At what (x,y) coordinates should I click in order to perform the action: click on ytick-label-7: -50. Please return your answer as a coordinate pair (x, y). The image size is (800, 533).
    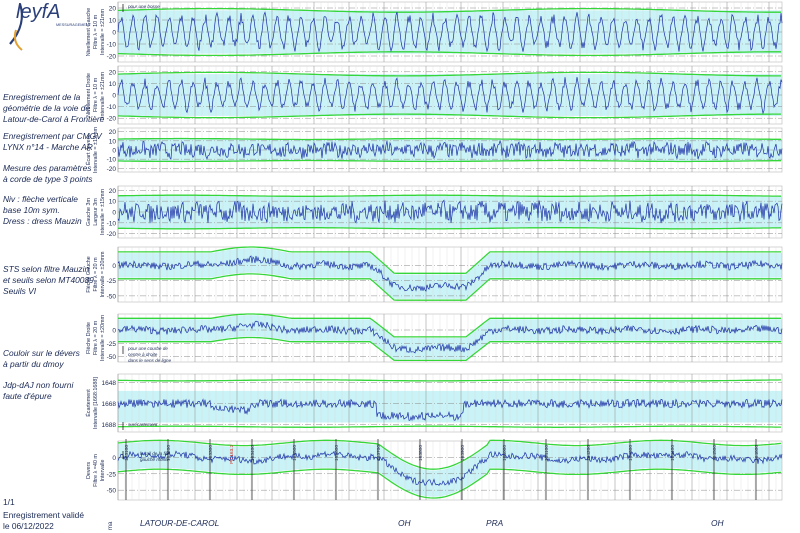
    Looking at the image, I should click on (112, 491).